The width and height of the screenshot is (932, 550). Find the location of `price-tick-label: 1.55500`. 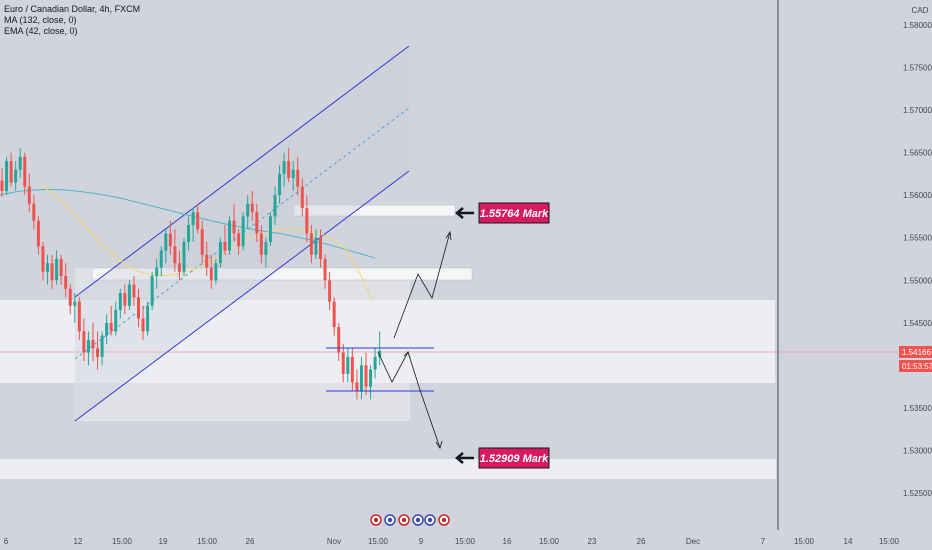

price-tick-label: 1.55500 is located at coordinates (917, 238).